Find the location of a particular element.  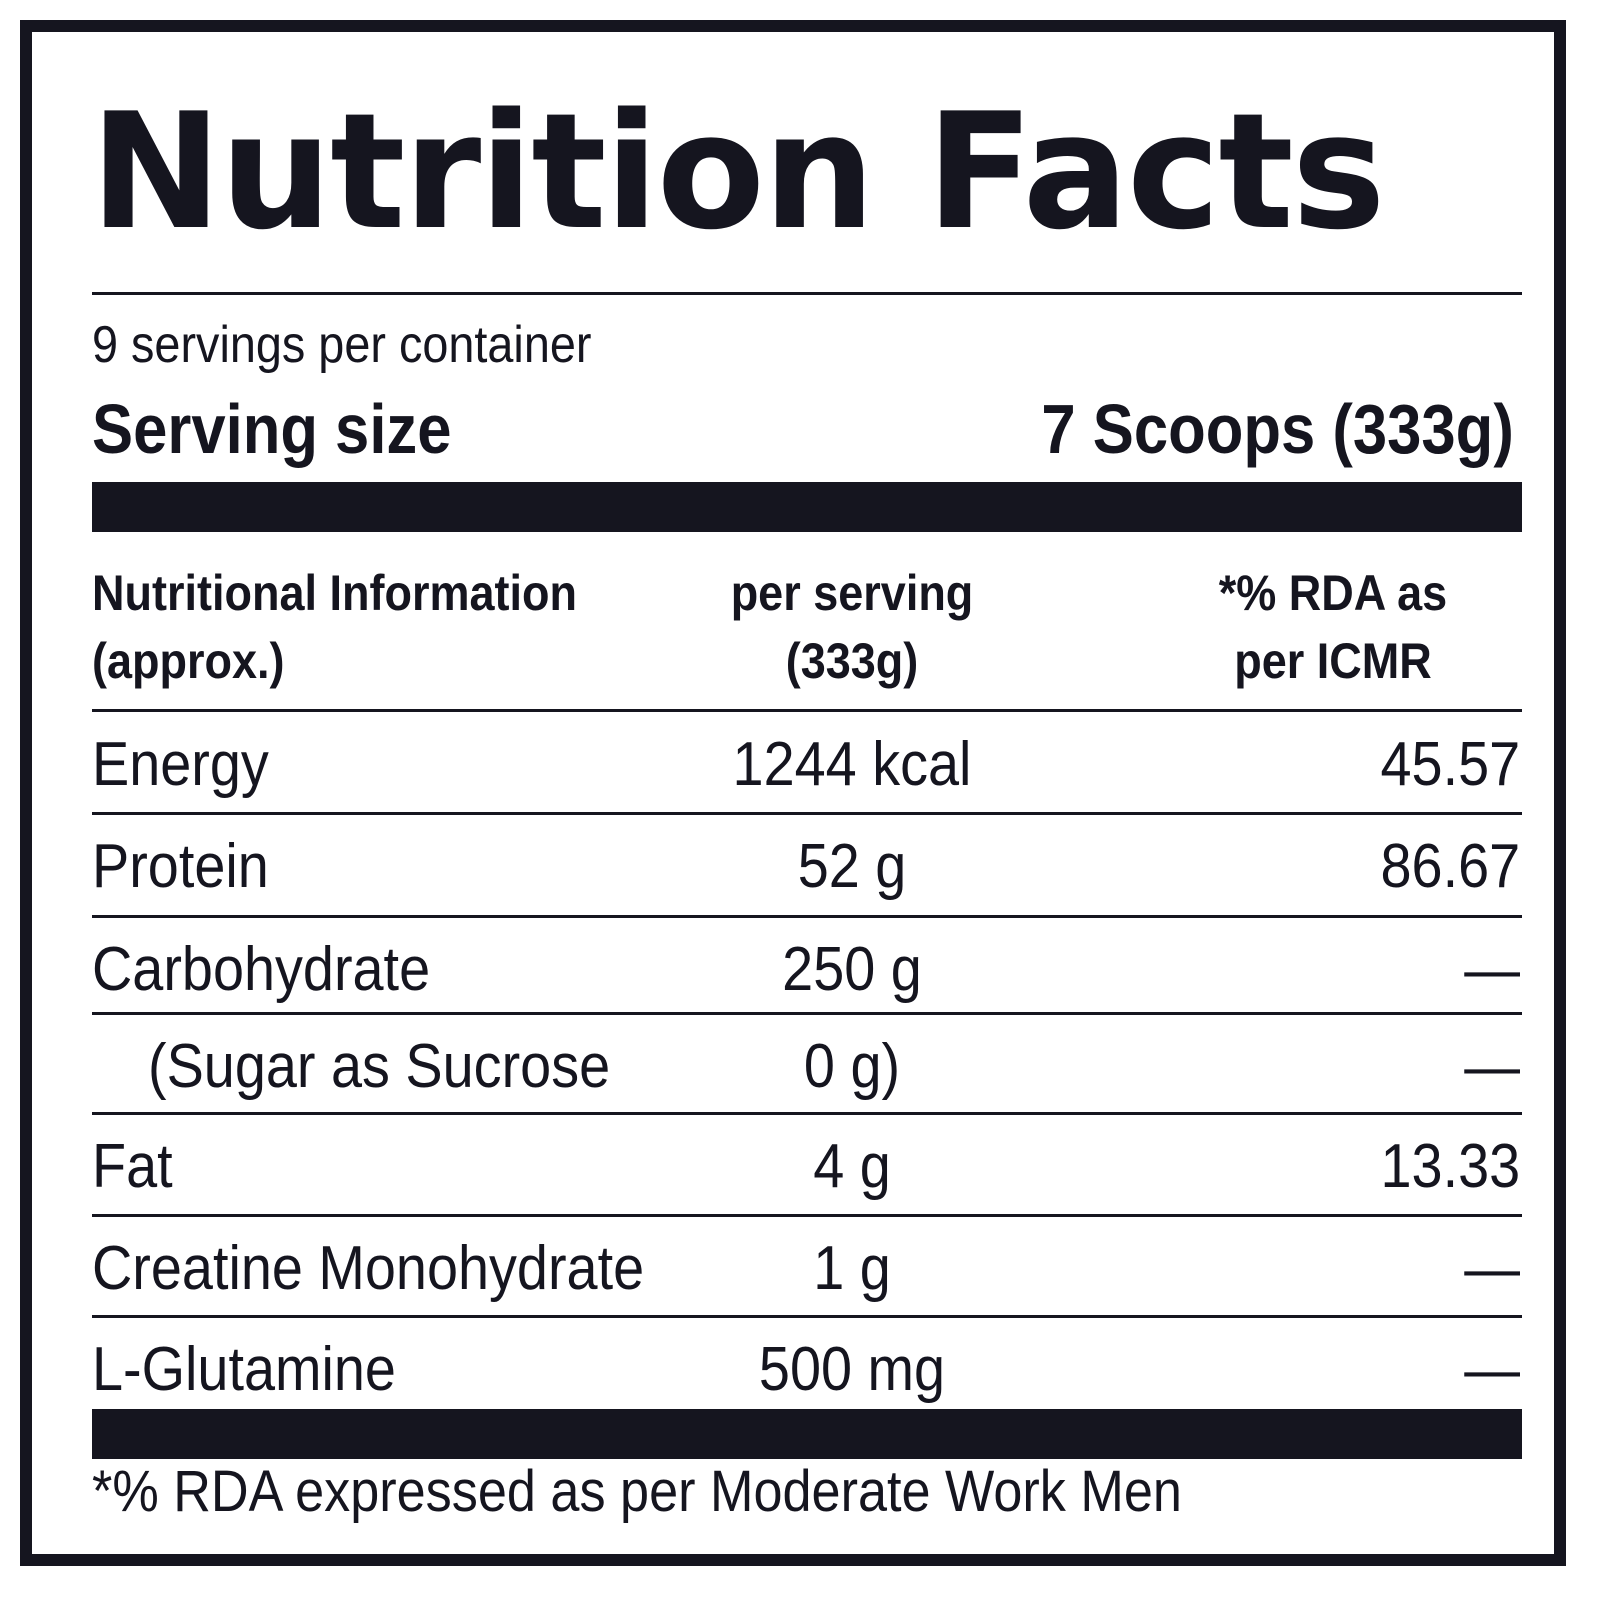

row-nutrient-name: Protein is located at coordinates (180, 866).